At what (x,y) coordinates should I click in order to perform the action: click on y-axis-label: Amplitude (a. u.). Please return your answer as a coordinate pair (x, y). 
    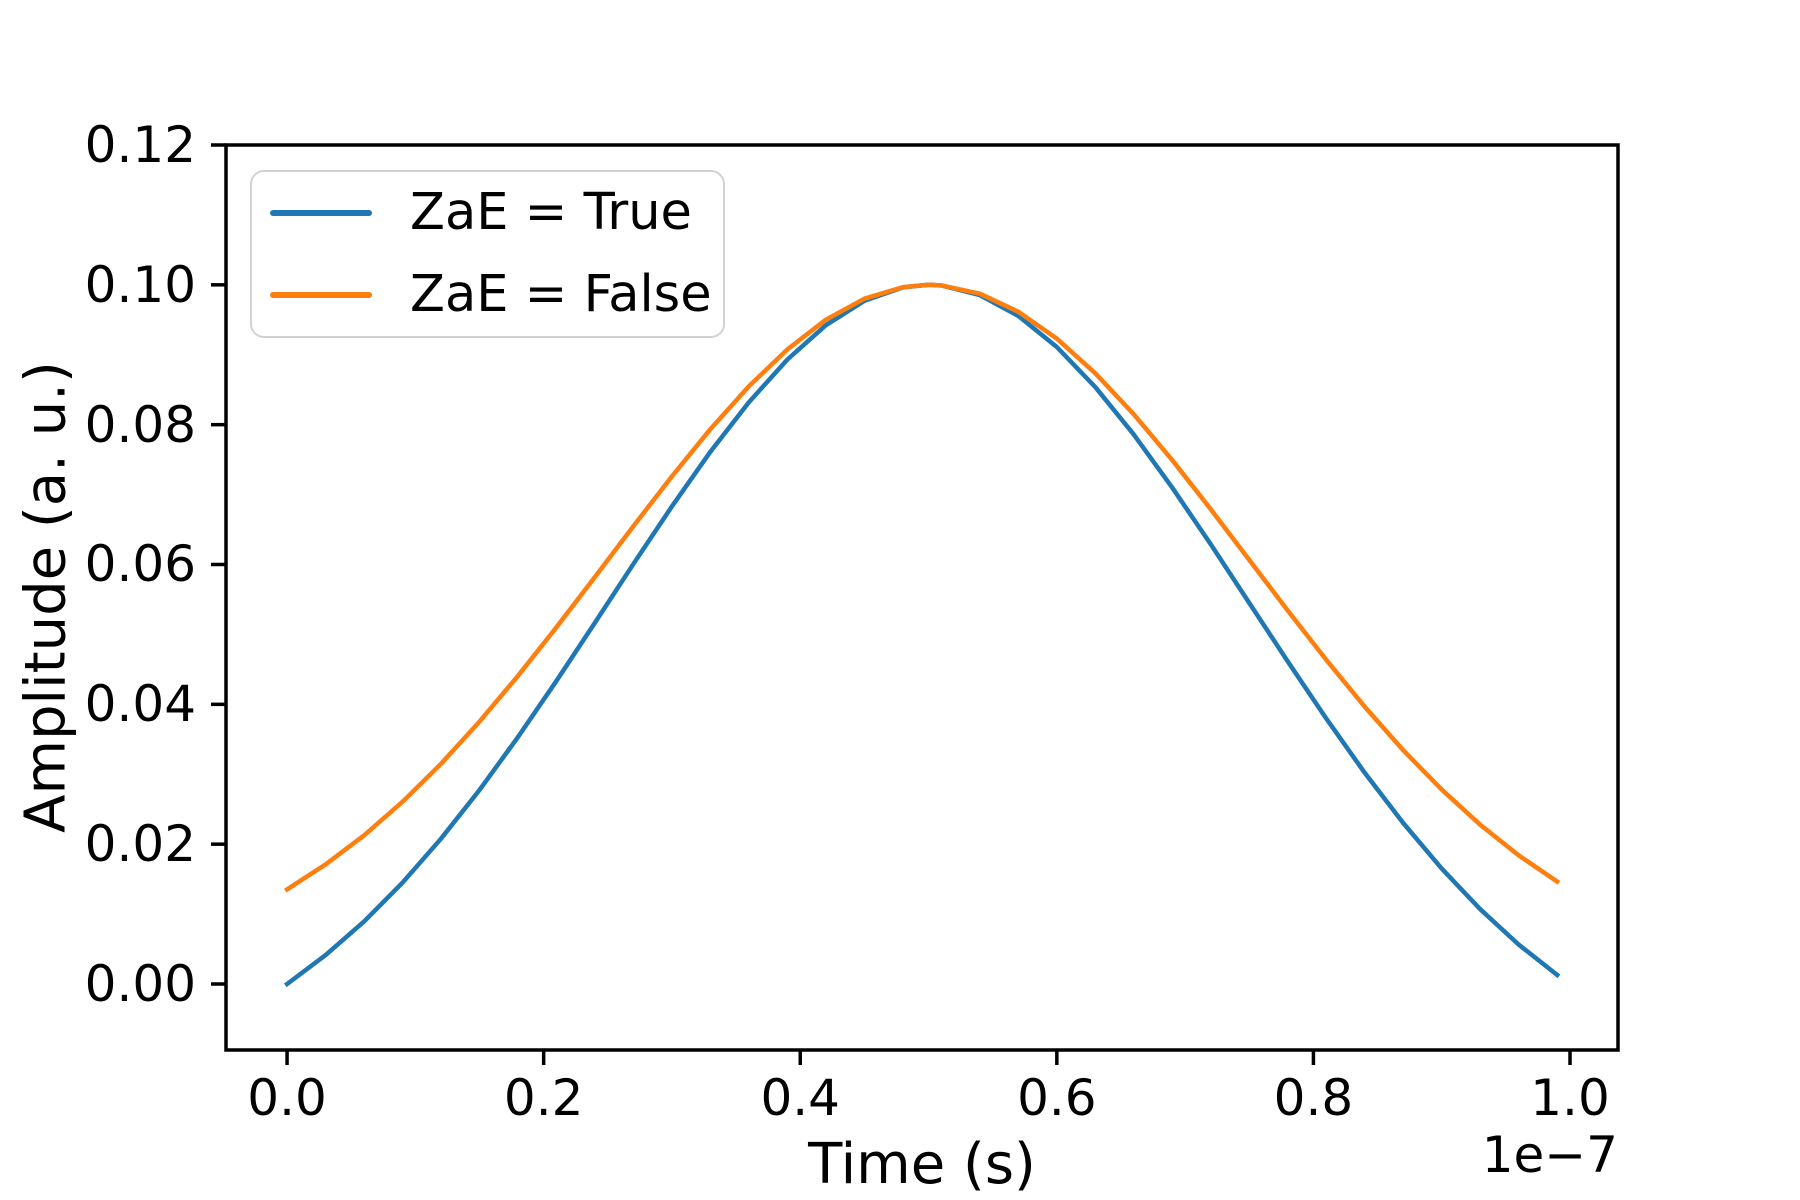
    Looking at the image, I should click on (46, 597).